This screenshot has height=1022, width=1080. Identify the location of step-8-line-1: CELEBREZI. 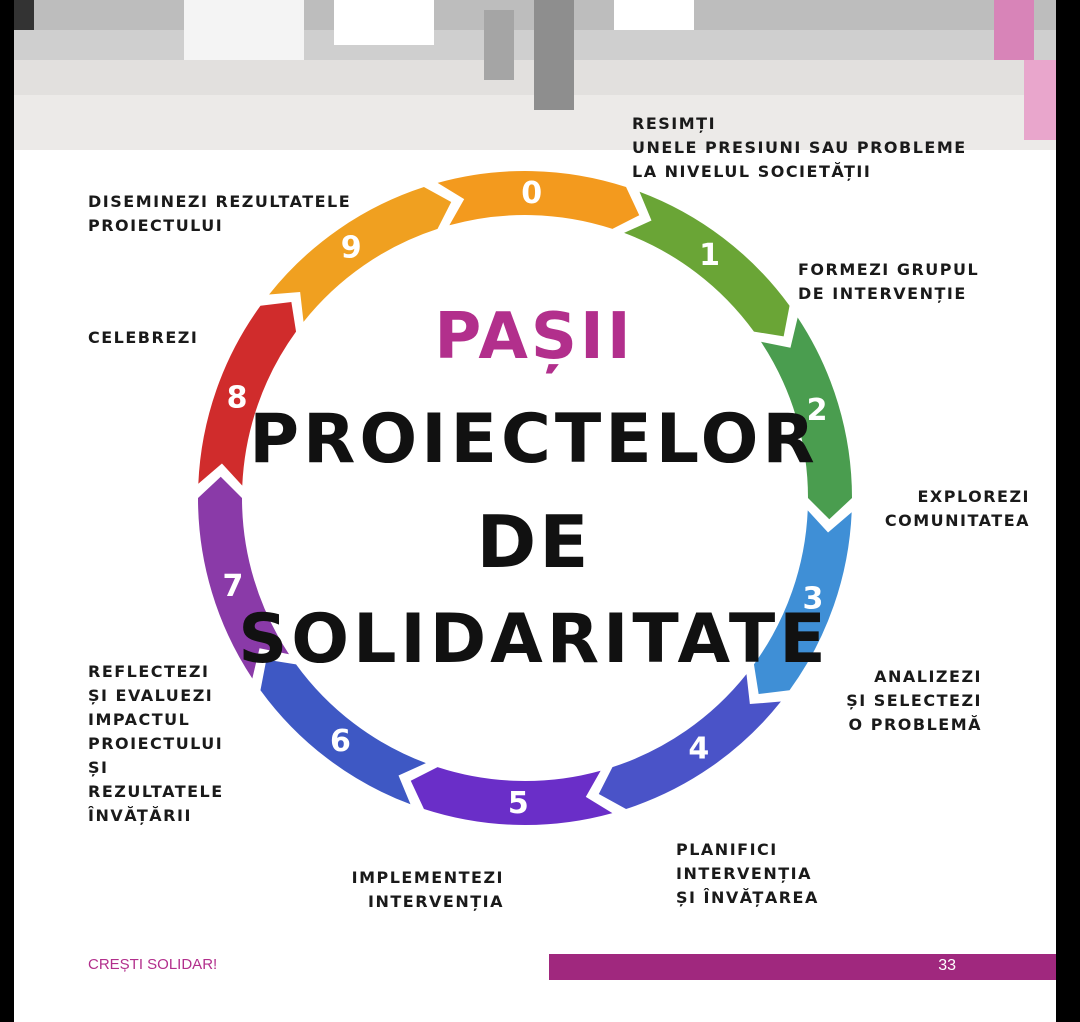
(143, 337).